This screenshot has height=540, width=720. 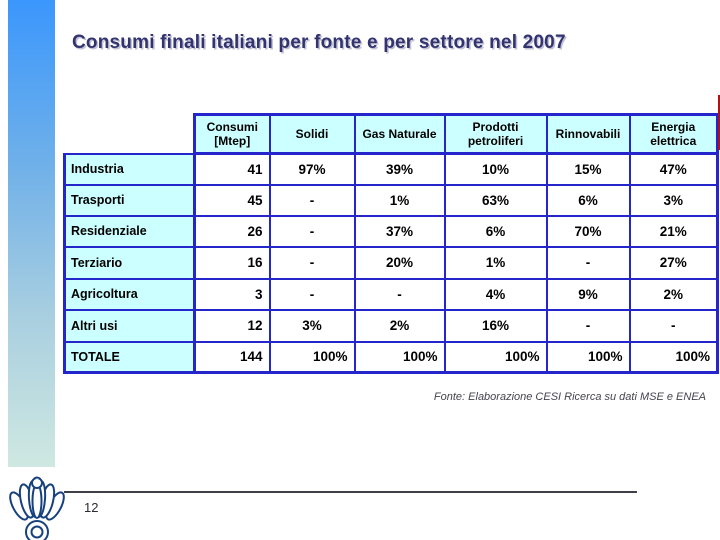 What do you see at coordinates (232, 134) in the screenshot?
I see `column-header-consumi: Consumi [Mtep]` at bounding box center [232, 134].